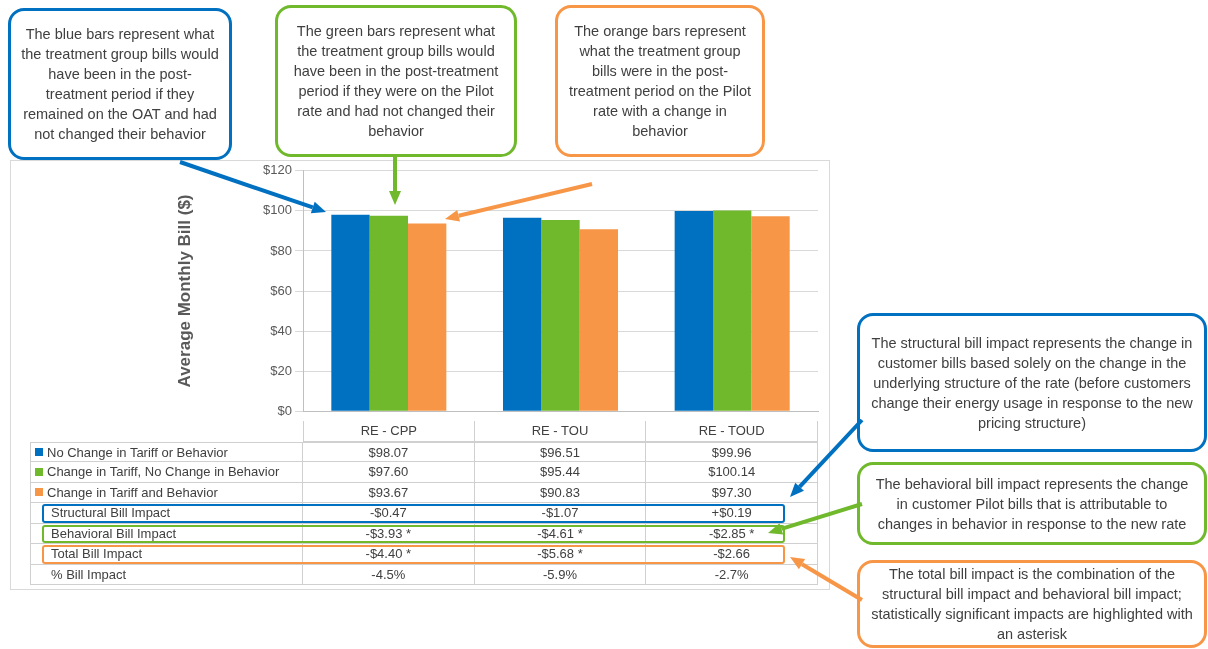  I want to click on callout-box: The behavioral bill impact represents the change in customer Pilot bills that is attributable to changes in behavior in response to the new rate, so click(1032, 503).